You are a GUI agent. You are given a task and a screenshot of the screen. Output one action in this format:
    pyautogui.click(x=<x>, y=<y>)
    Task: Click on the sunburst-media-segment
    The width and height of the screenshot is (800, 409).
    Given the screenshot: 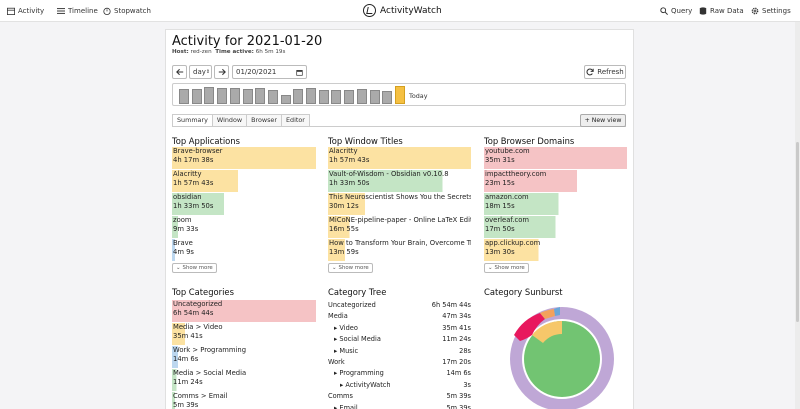 What is the action you would take?
    pyautogui.click(x=547, y=331)
    